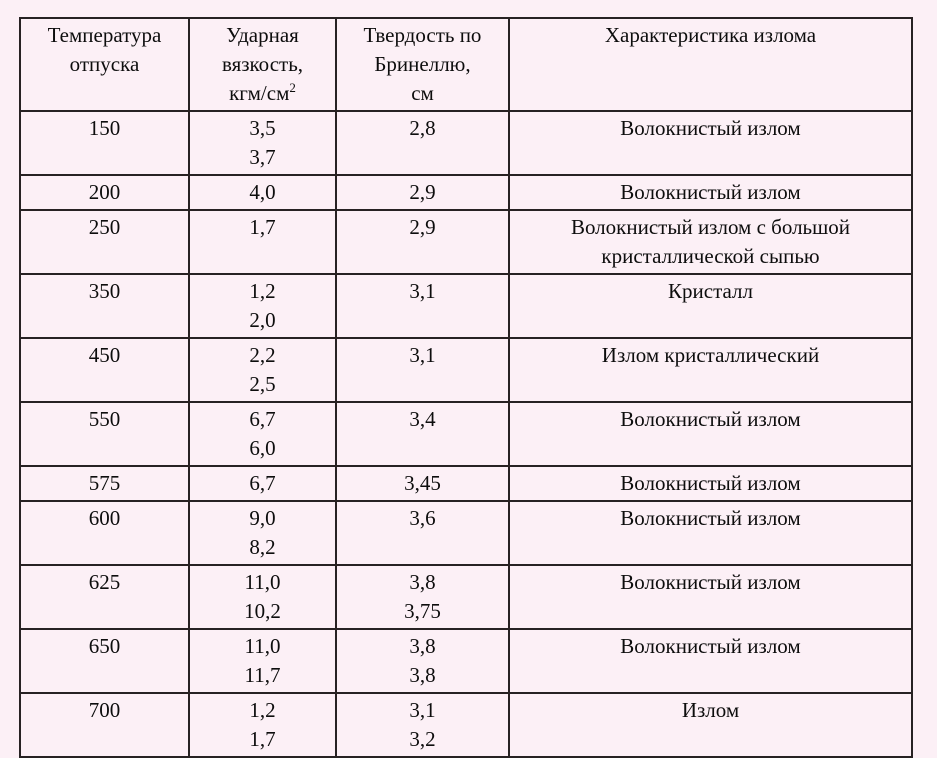  I want to click on toughness-cell: 11,0 11,7, so click(262, 661).